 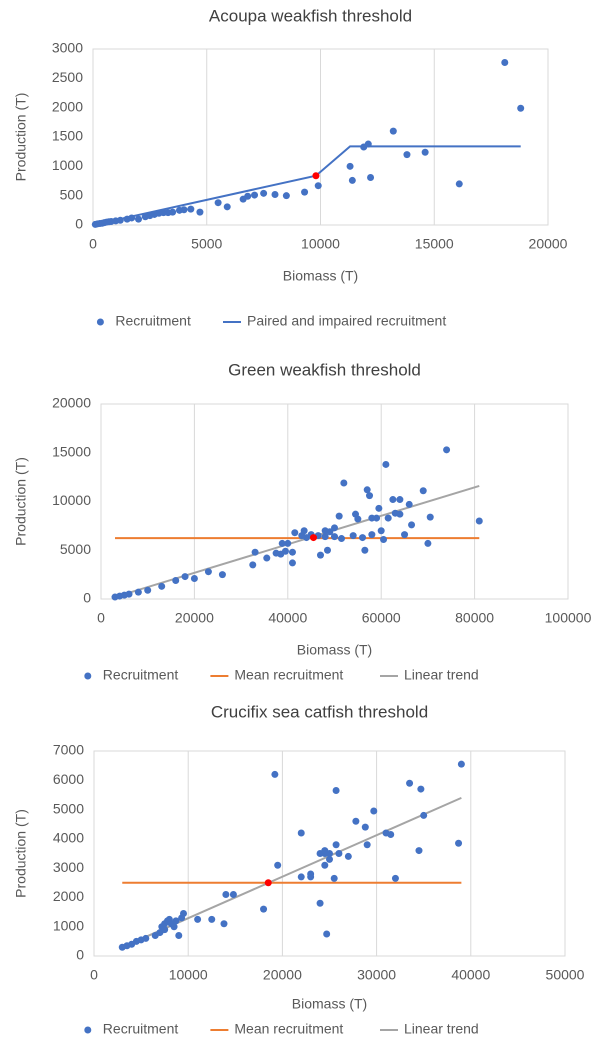 I want to click on y-tick-label: 10000, so click(x=71, y=500).